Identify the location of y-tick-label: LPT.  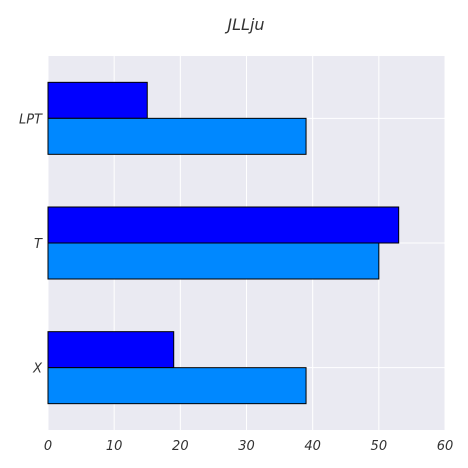
(31, 119).